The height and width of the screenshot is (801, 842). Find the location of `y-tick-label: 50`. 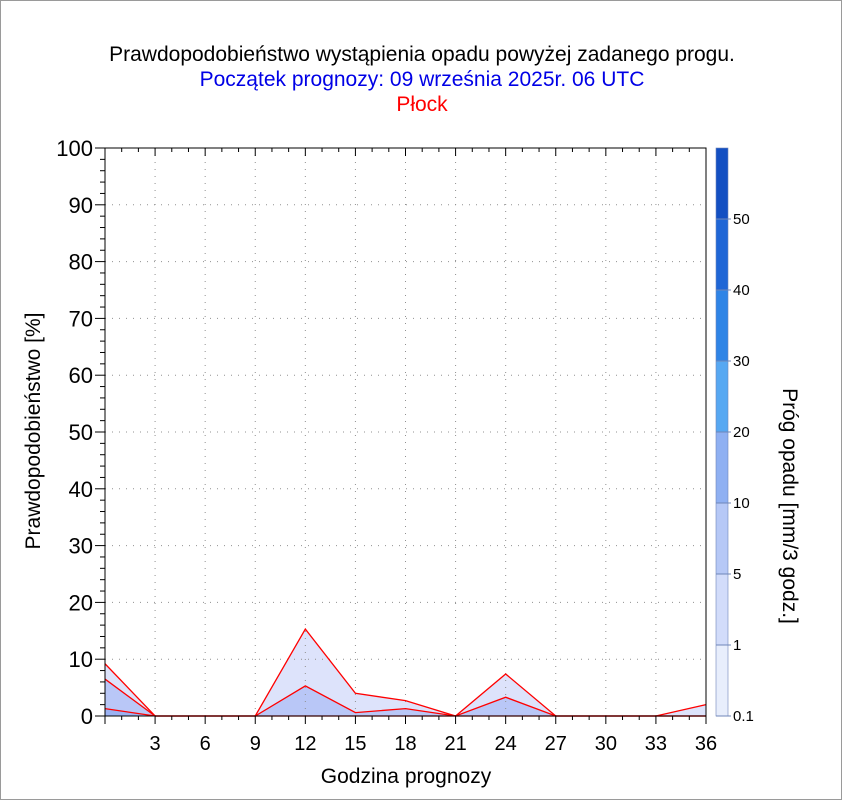

y-tick-label: 50 is located at coordinates (81, 432).